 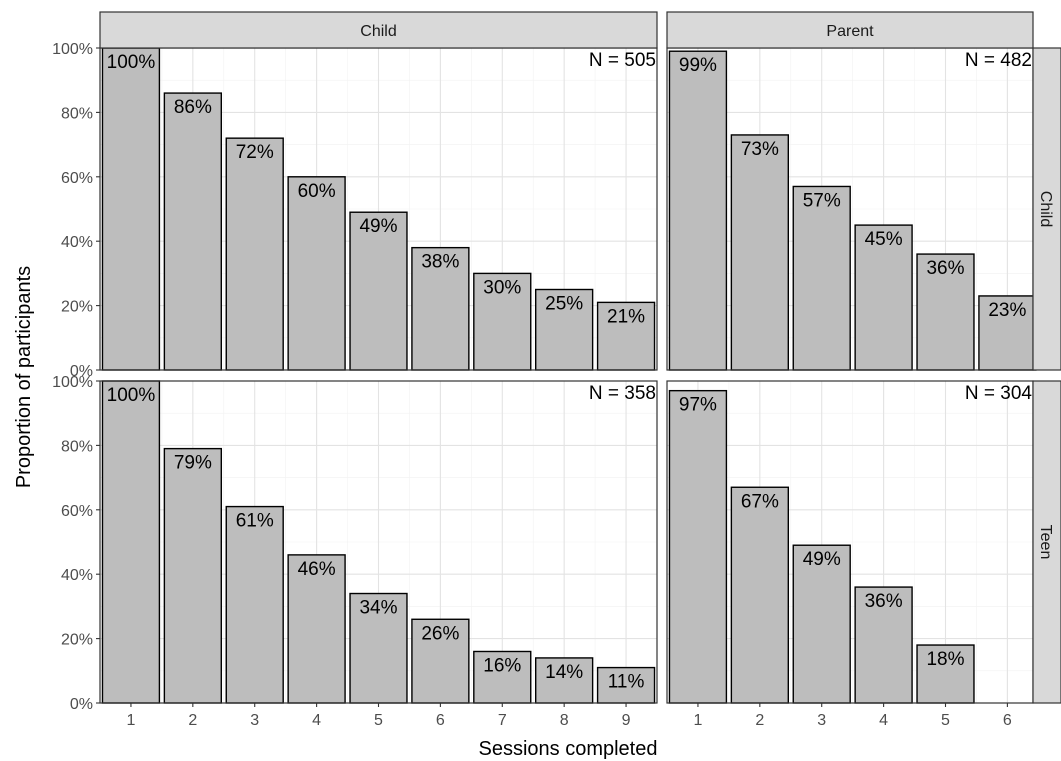 I want to click on bar-value-label: 26%, so click(x=440, y=633).